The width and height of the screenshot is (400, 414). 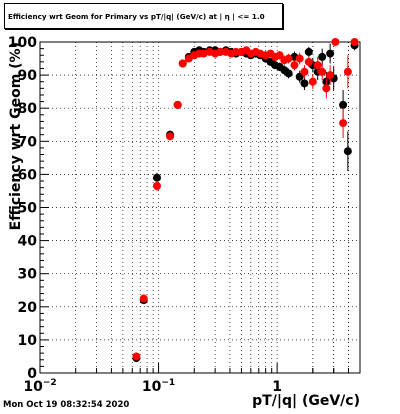 What do you see at coordinates (28, 341) in the screenshot?
I see `y-tick-label: 10` at bounding box center [28, 341].